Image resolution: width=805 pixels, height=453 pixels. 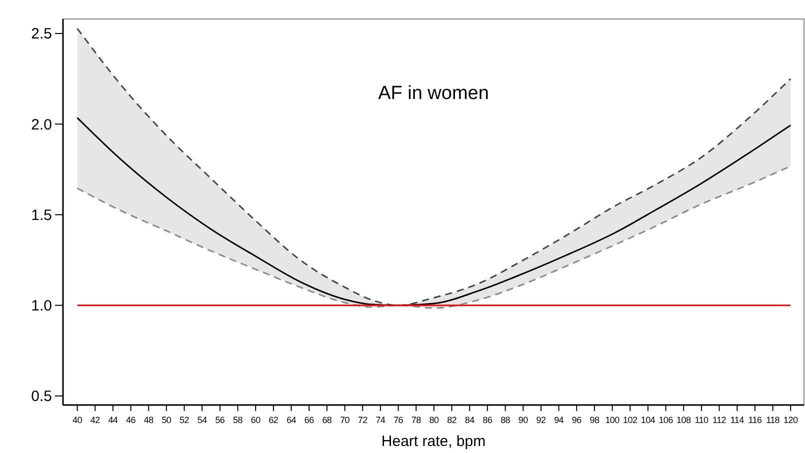 I want to click on x-tick-label: 118, so click(x=773, y=420).